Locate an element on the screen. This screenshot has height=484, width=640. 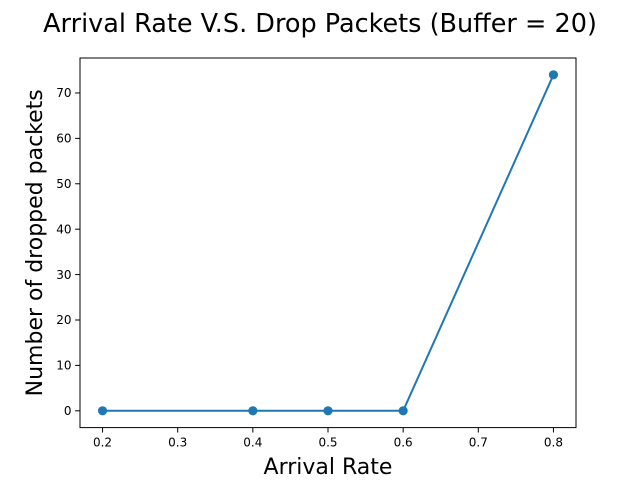
y-axis-label: Number of dropped packets is located at coordinates (35, 242).